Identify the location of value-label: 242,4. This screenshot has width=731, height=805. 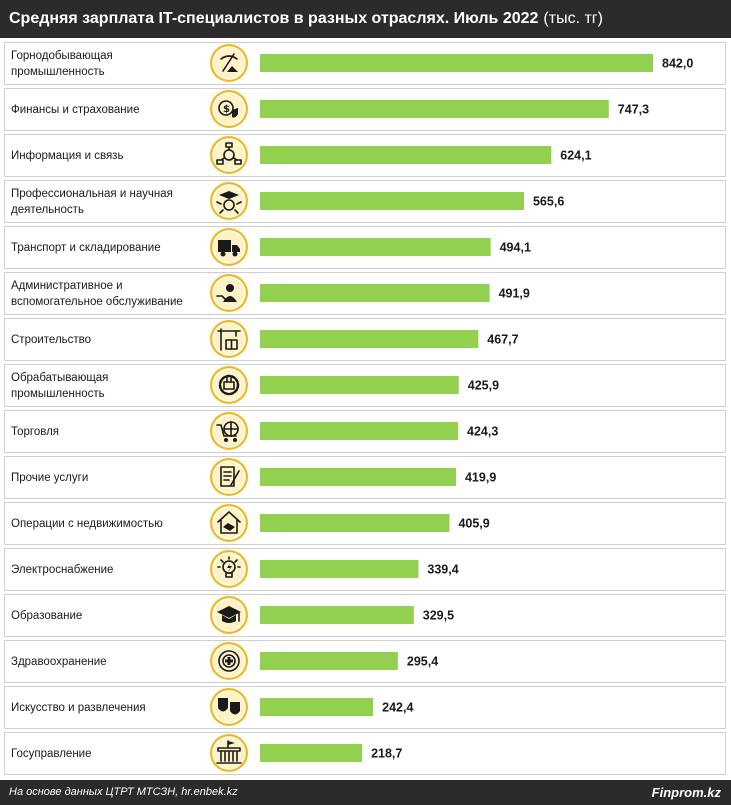
(397, 708).